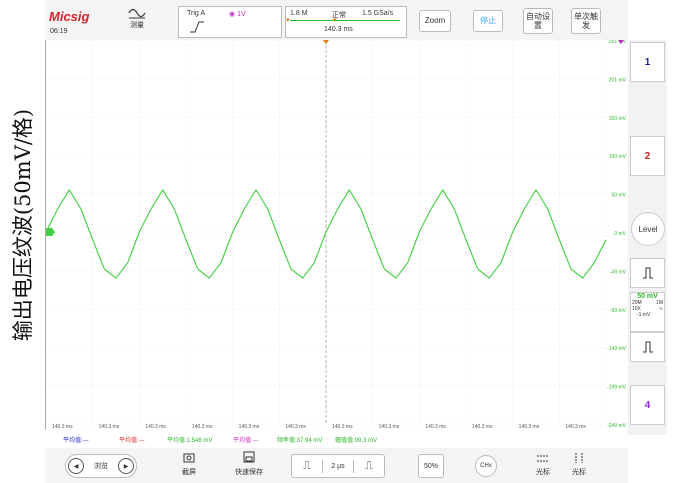  I want to click on ground-marker-icon, so click(50, 232).